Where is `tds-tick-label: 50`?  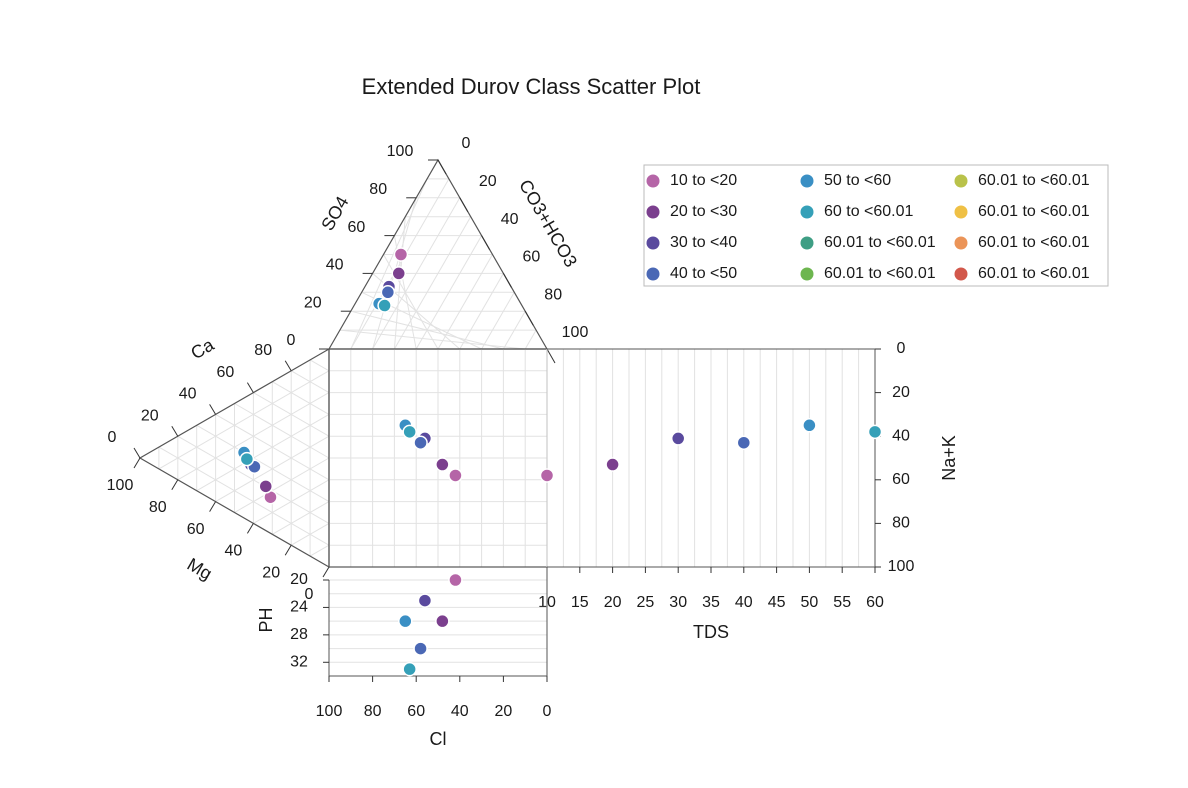 tds-tick-label: 50 is located at coordinates (810, 602).